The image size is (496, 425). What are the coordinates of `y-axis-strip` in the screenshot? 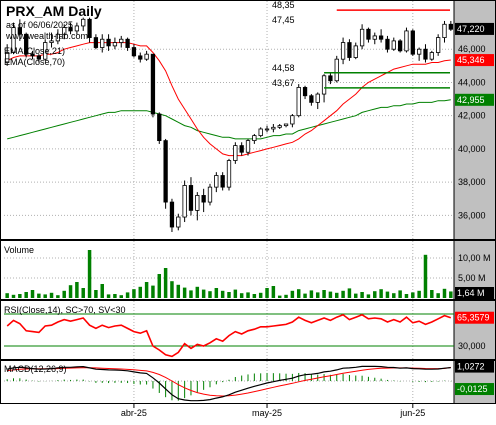 It's located at (475, 330).